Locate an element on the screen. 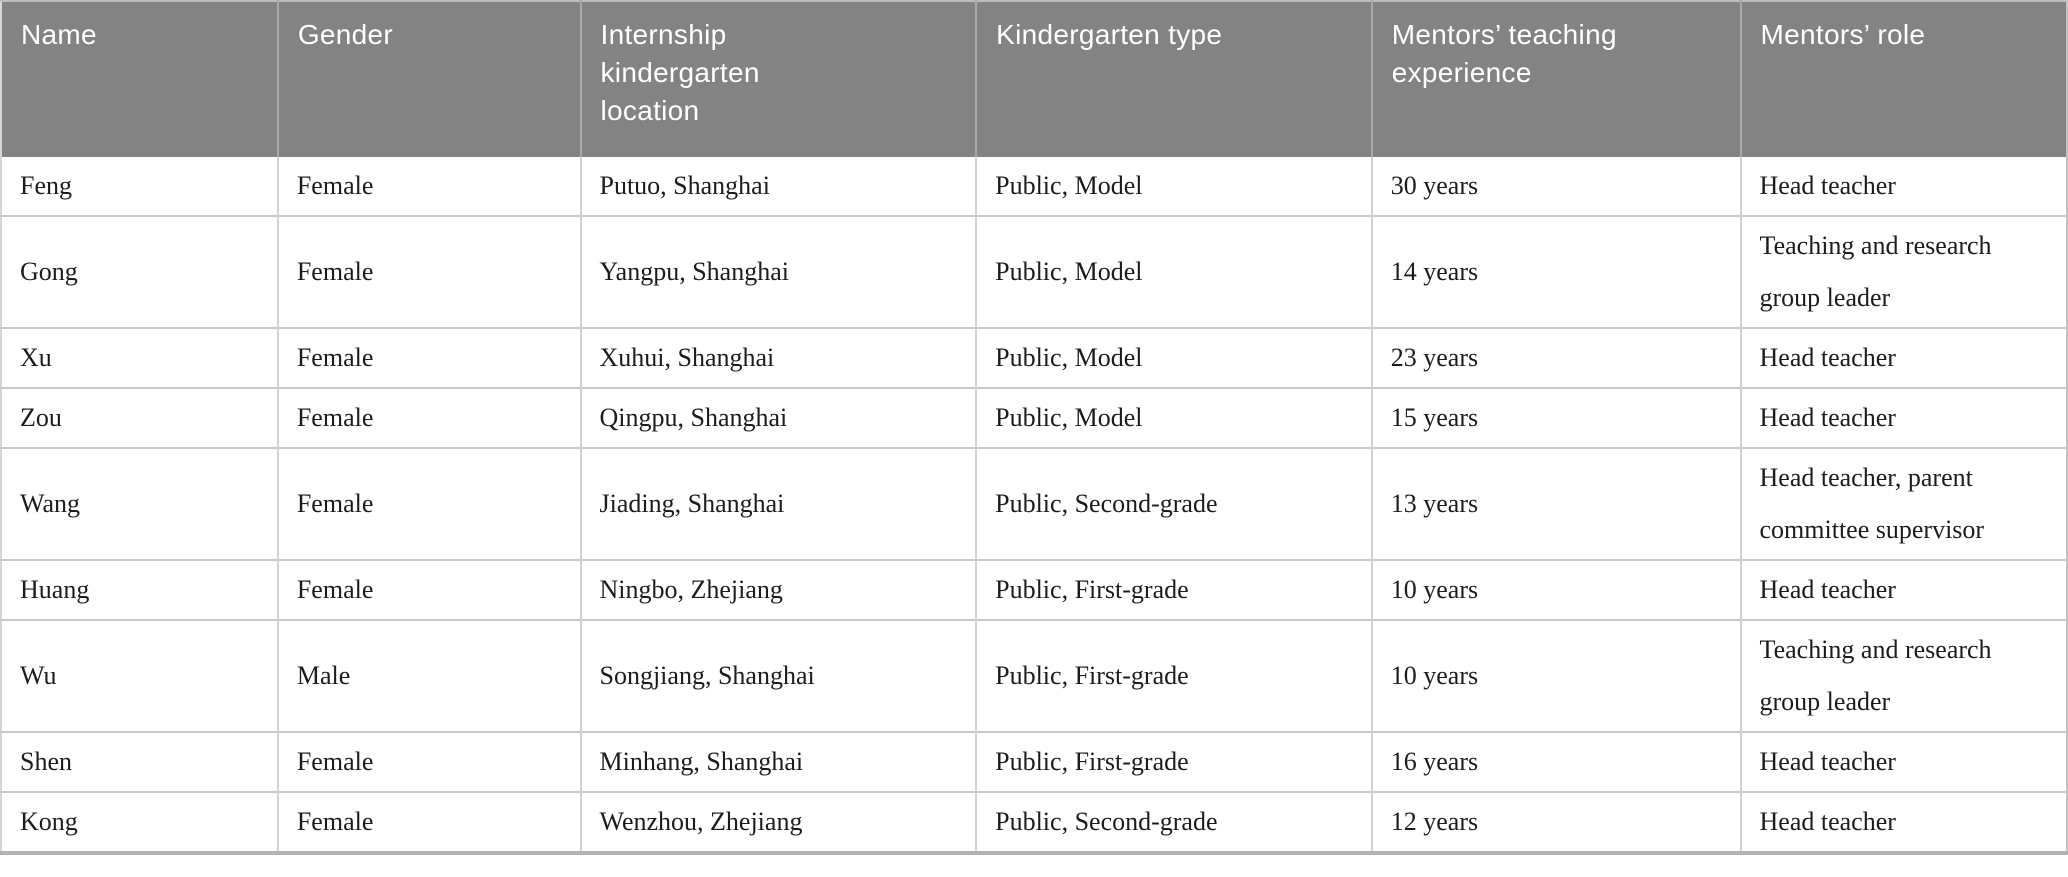 Image resolution: width=2068 pixels, height=877 pixels. cell-gender: Male is located at coordinates (429, 675).